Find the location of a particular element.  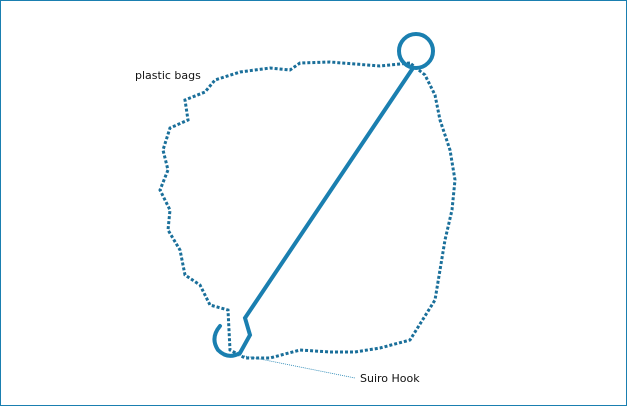

hook-ring is located at coordinates (416, 51).